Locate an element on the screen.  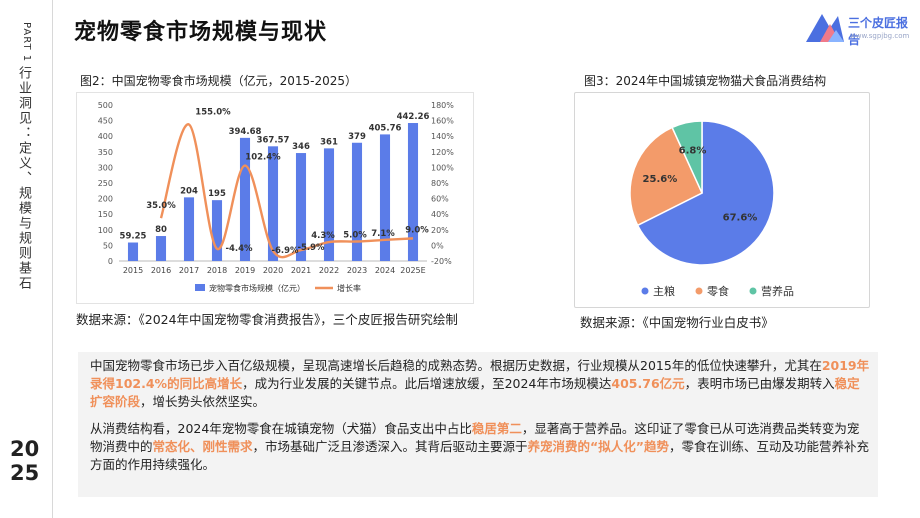
legend-label: 零食 is located at coordinates (718, 291).